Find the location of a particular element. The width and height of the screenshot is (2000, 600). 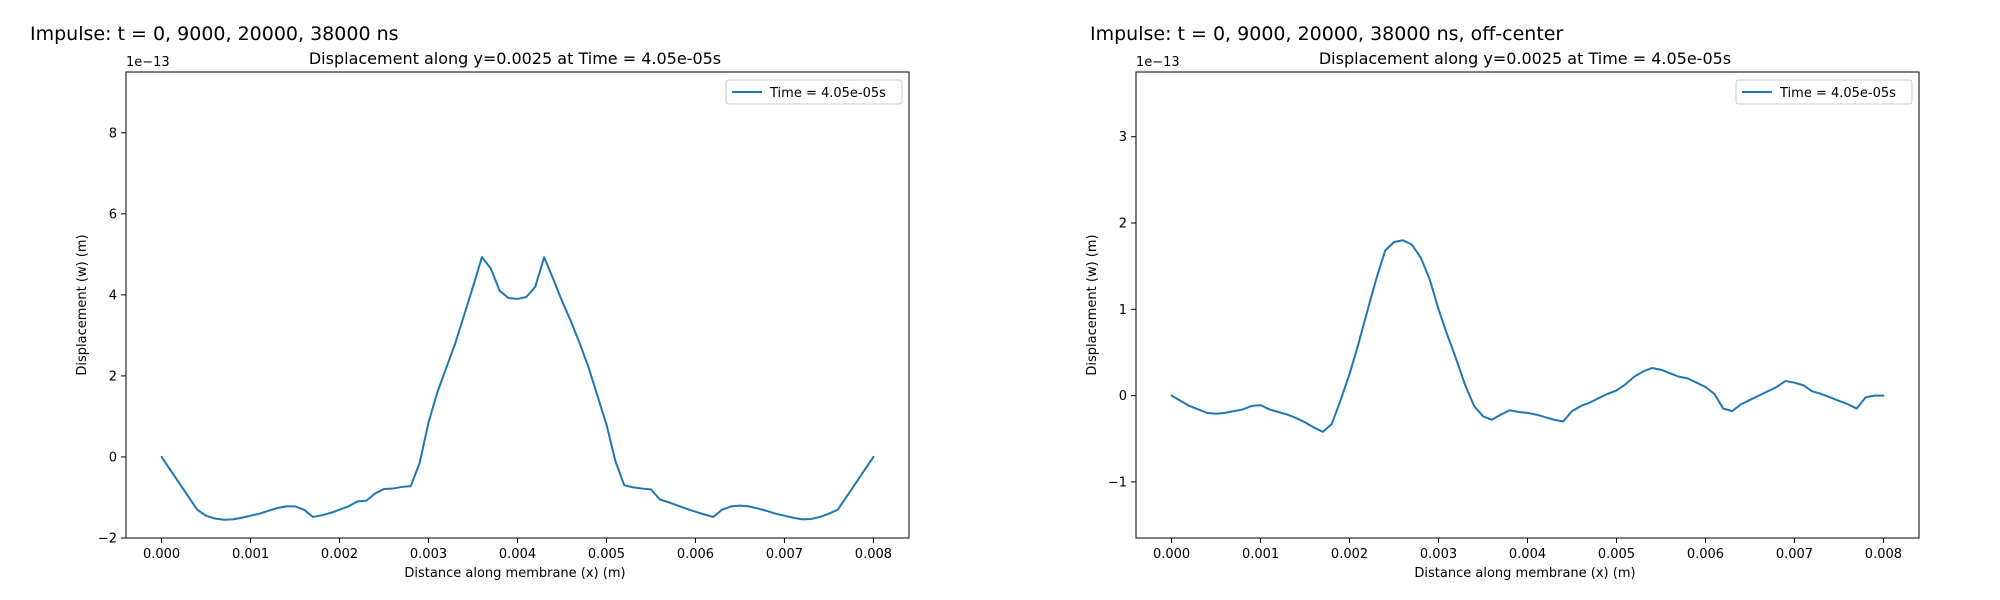

y-axis-label-right: Displacement (w) (m) is located at coordinates (1092, 304).